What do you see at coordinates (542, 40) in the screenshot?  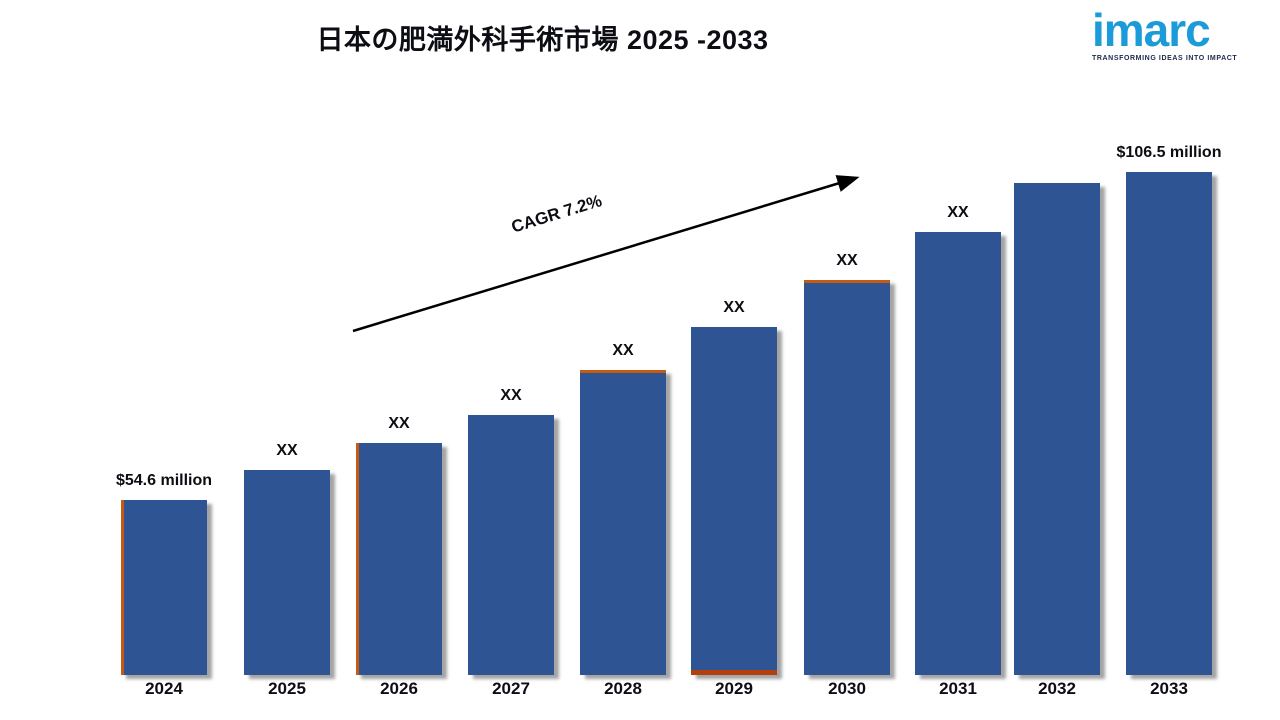 I see `chart-title: 日本の肥満外科手術市場 2025 -2033` at bounding box center [542, 40].